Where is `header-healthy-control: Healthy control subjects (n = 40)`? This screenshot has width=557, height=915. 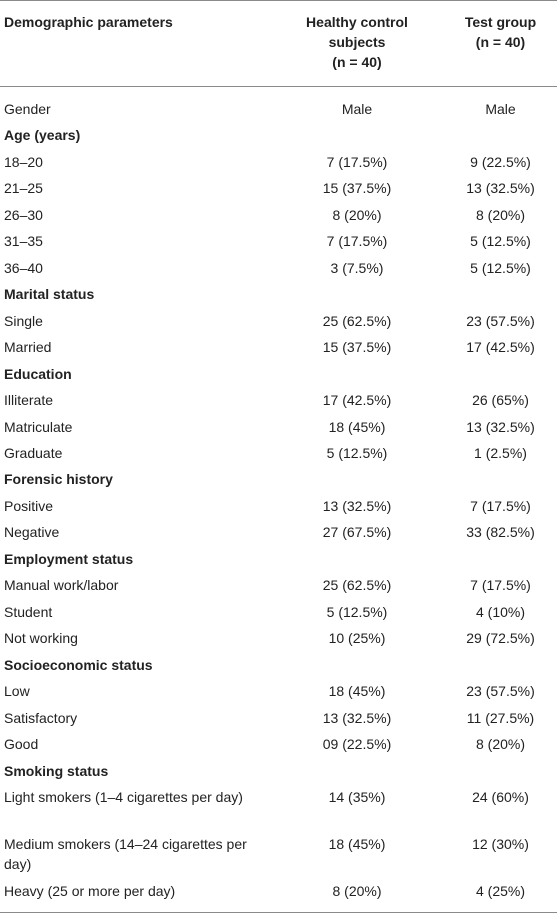
header-healthy-control: Healthy control subjects (n = 40) is located at coordinates (357, 42).